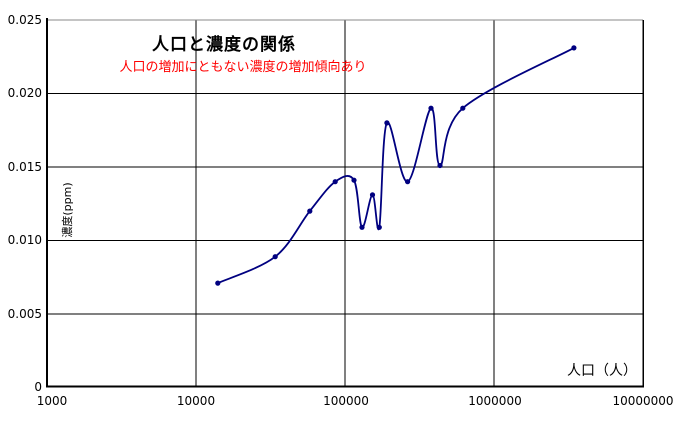  Describe the element at coordinates (24, 167) in the screenshot. I see `y-tick-label: 0.015` at that location.